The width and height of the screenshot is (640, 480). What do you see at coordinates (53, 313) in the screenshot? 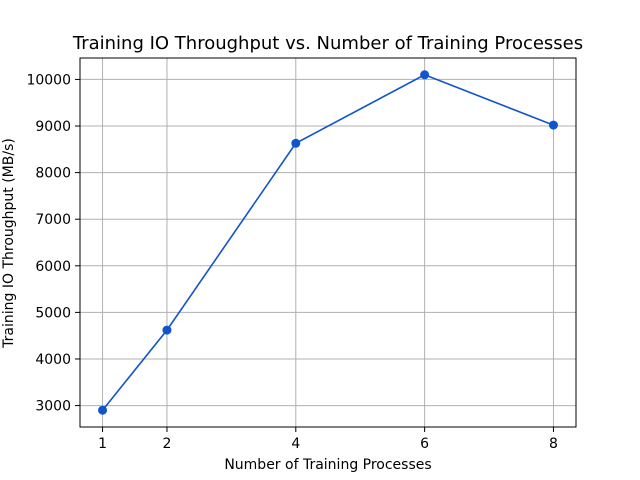
I see `y-tick-label: 5000` at bounding box center [53, 313].